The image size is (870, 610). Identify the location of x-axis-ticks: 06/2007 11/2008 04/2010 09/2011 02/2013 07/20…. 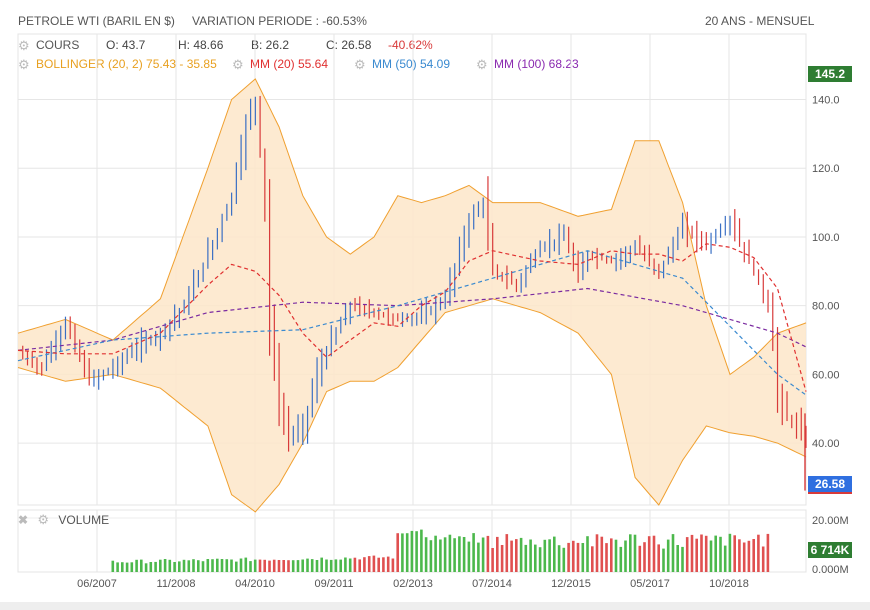
(413, 584).